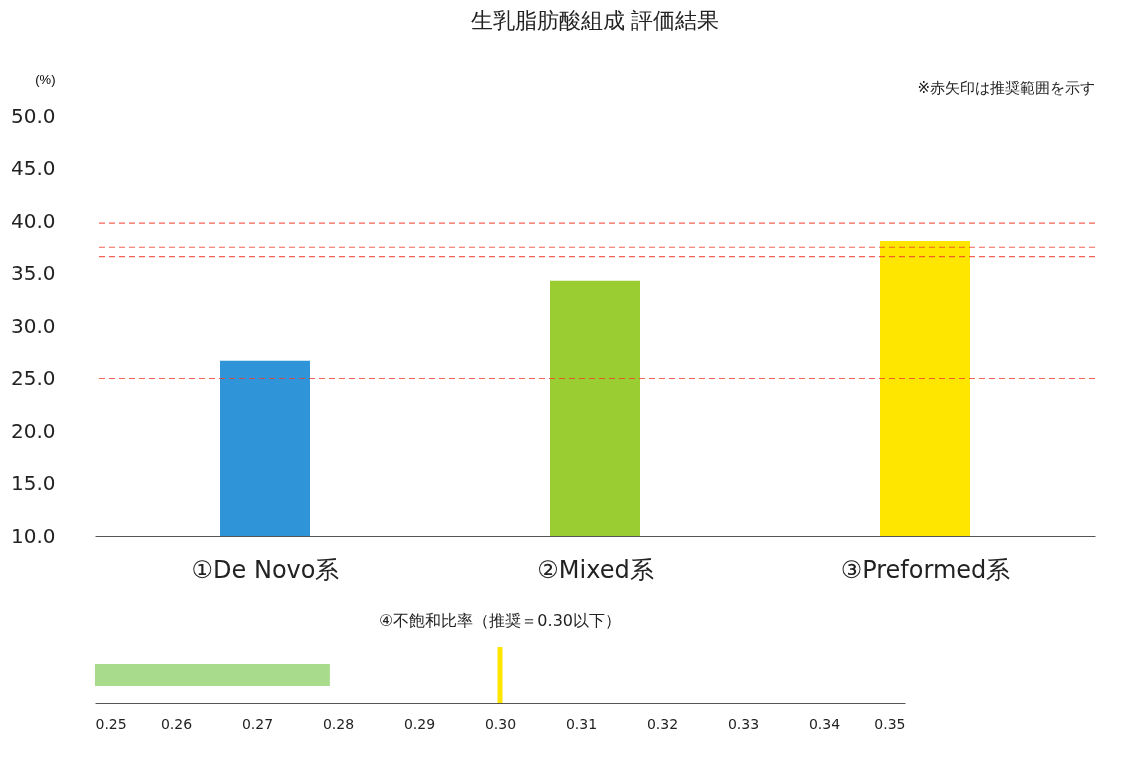  I want to click on x-tick-label: ①De Novo系, so click(265, 569).